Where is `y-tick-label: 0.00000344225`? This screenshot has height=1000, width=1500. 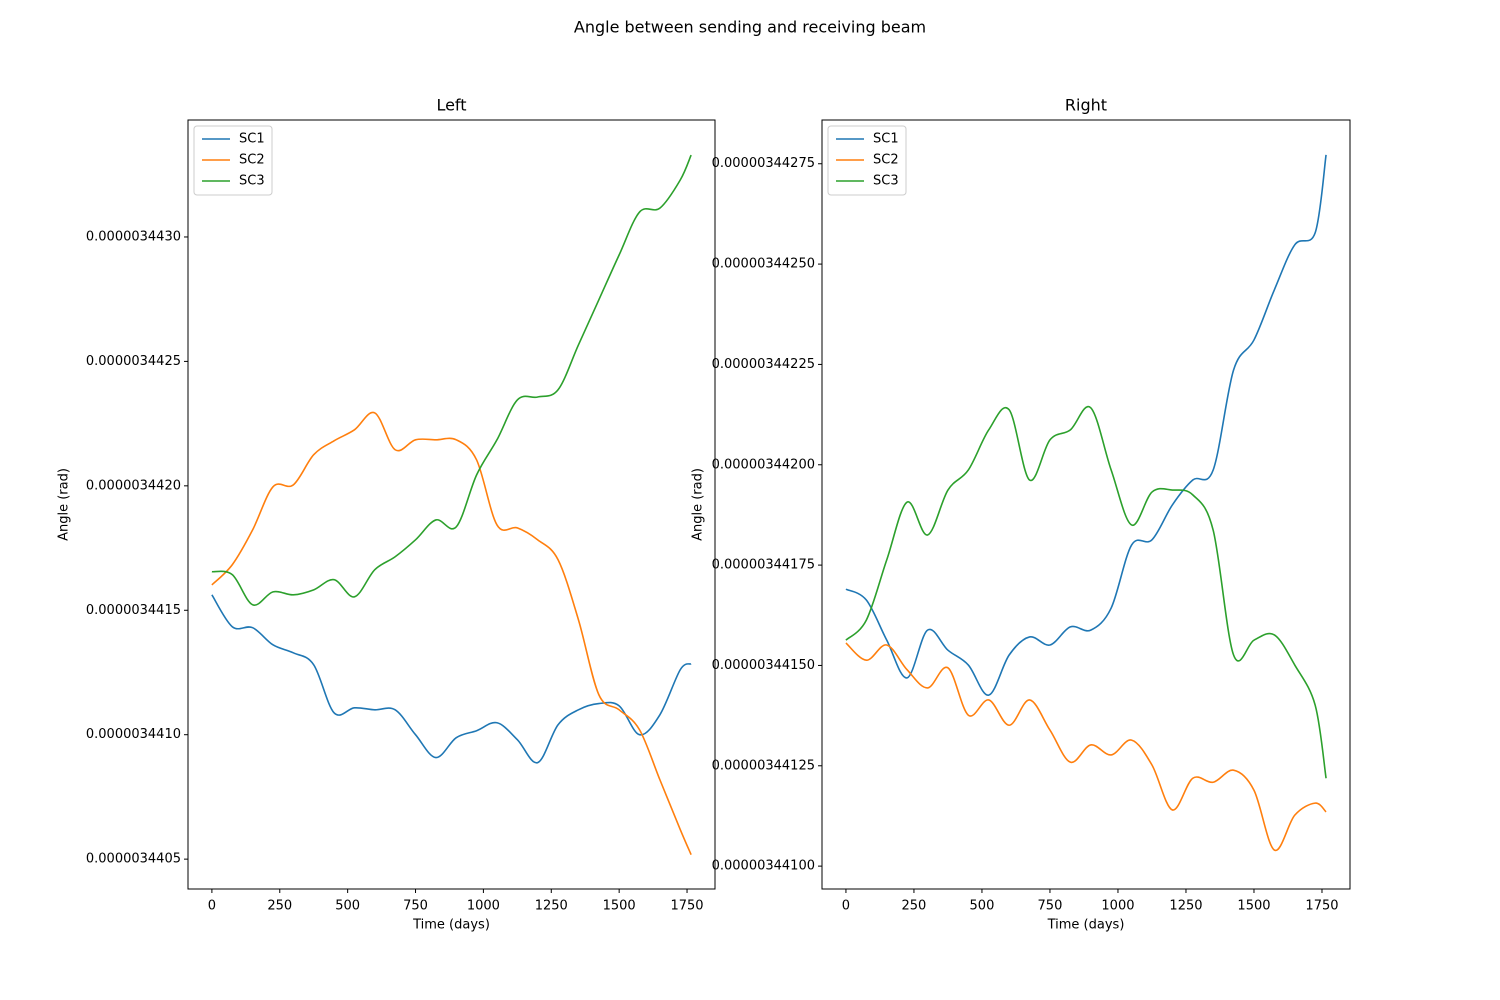
y-tick-label: 0.00000344225 is located at coordinates (763, 364).